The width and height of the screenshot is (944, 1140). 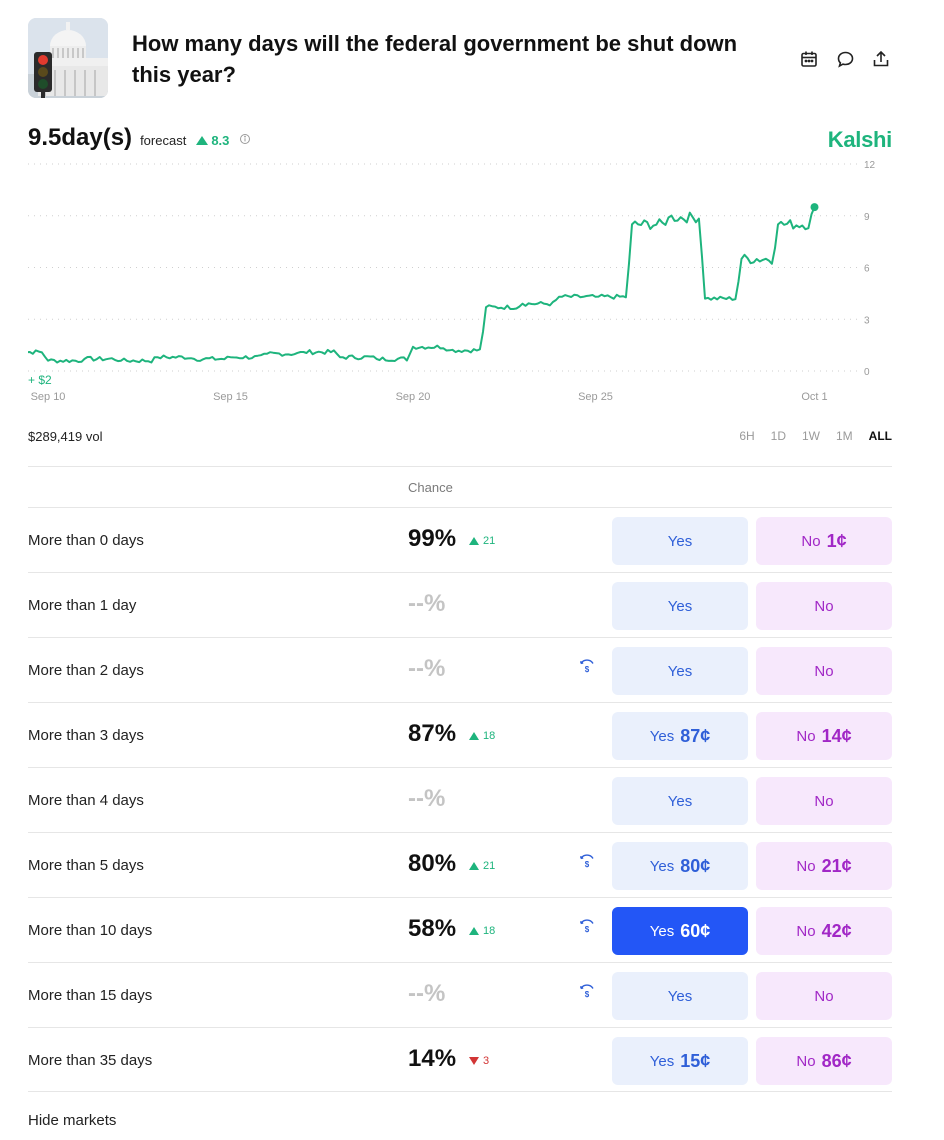 What do you see at coordinates (163, 140) in the screenshot?
I see `forecast-label: forecast` at bounding box center [163, 140].